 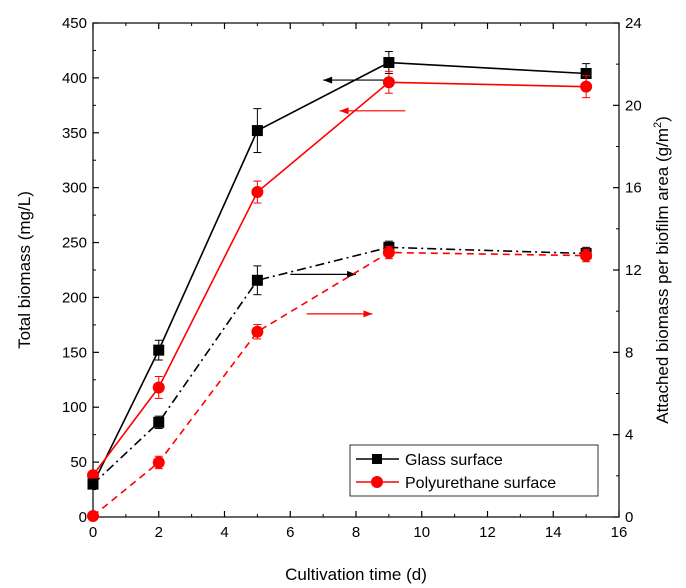 I want to click on x-tick-label: 0, so click(x=93, y=532).